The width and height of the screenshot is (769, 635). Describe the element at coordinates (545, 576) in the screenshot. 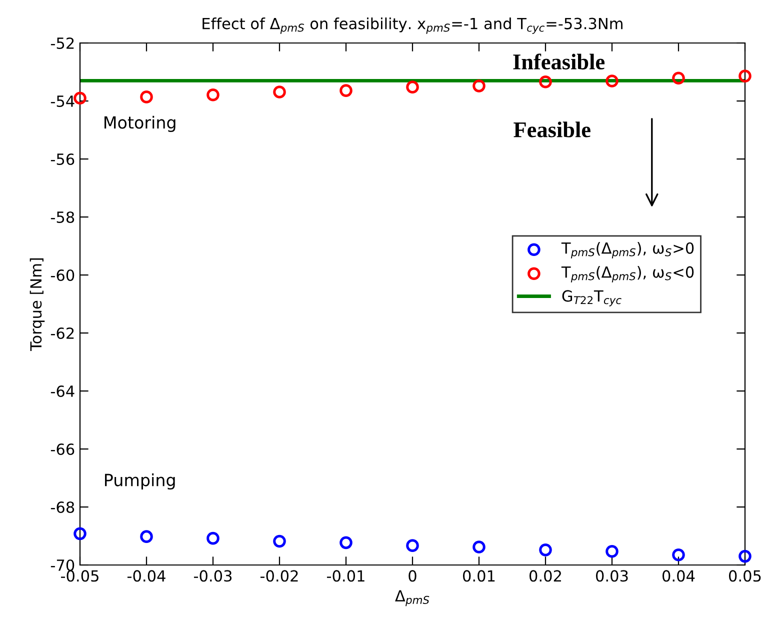

I see `x-tick-label: 0.02` at that location.